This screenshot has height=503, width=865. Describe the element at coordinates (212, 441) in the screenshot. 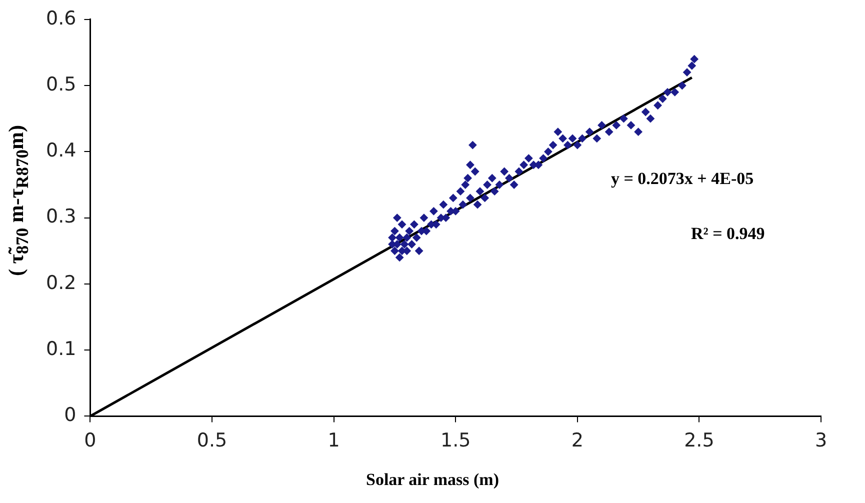

I see `x-tick-label: 0.5` at that location.